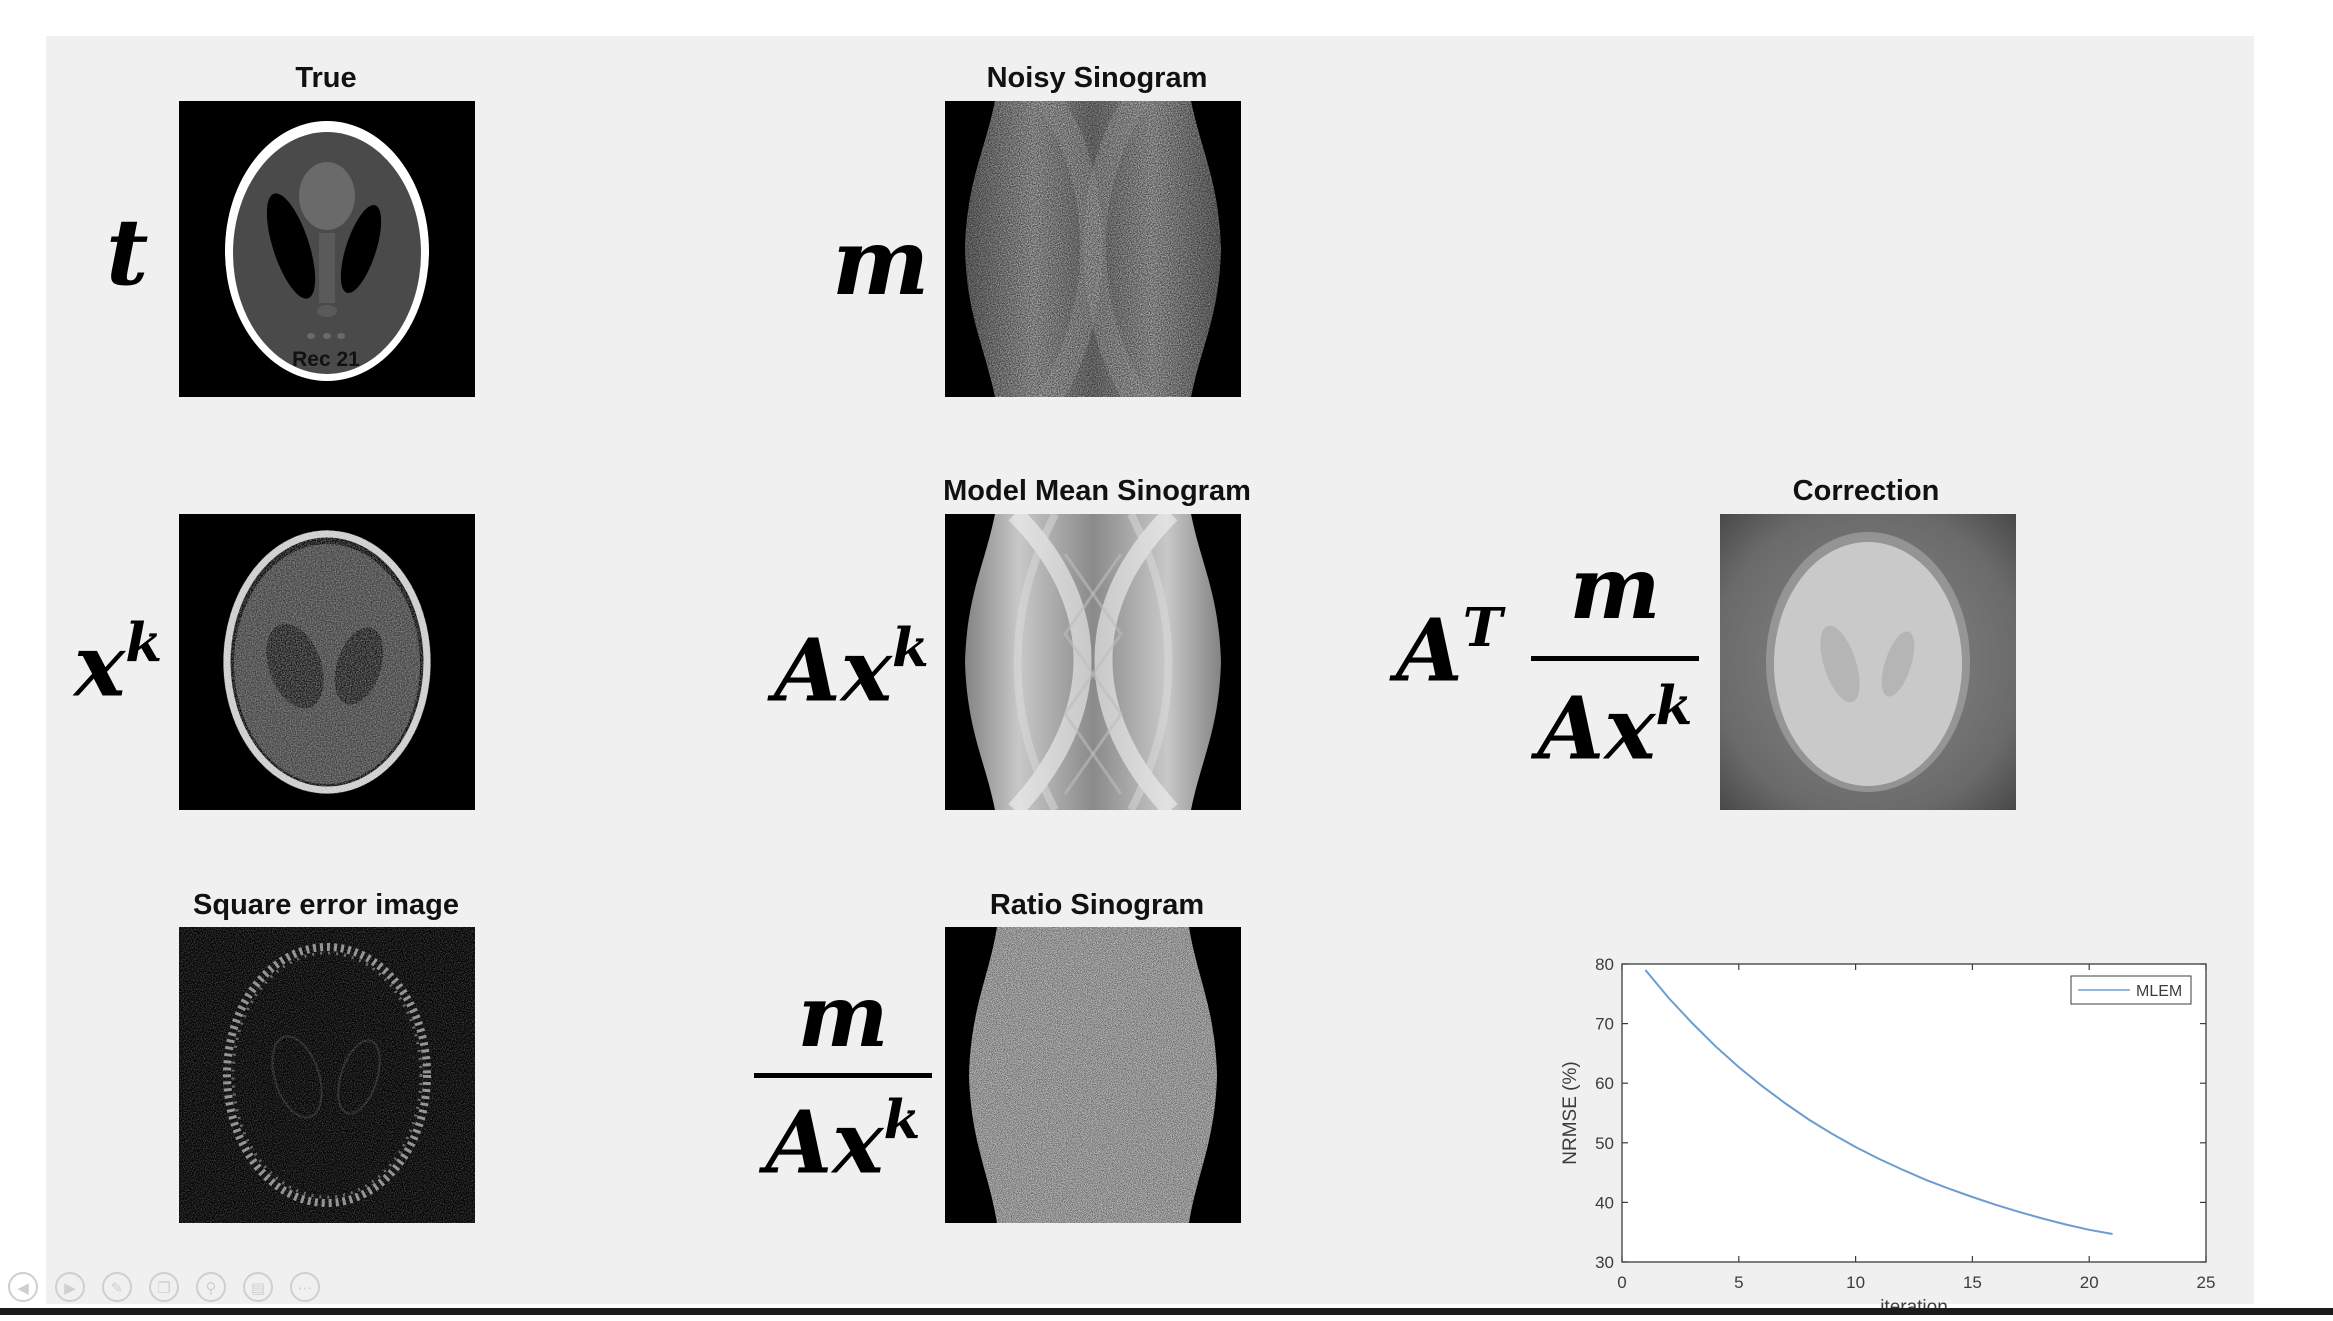 This screenshot has width=2333, height=1321. I want to click on series-line-mlem, so click(1878, 1102).